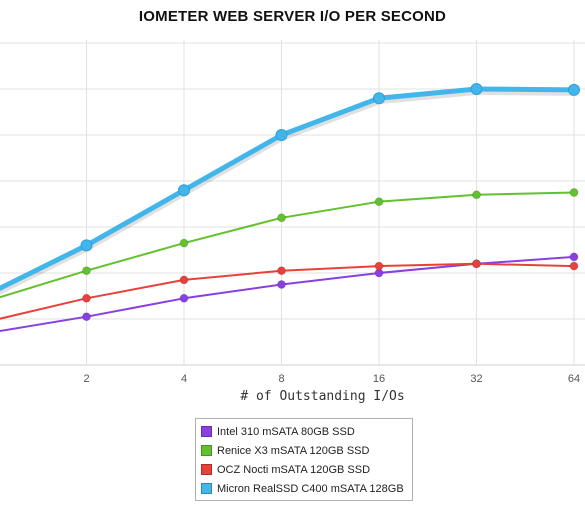 This screenshot has width=585, height=526. What do you see at coordinates (286, 431) in the screenshot?
I see `legend-label: Intel 310 mSATA 80GB SSD` at bounding box center [286, 431].